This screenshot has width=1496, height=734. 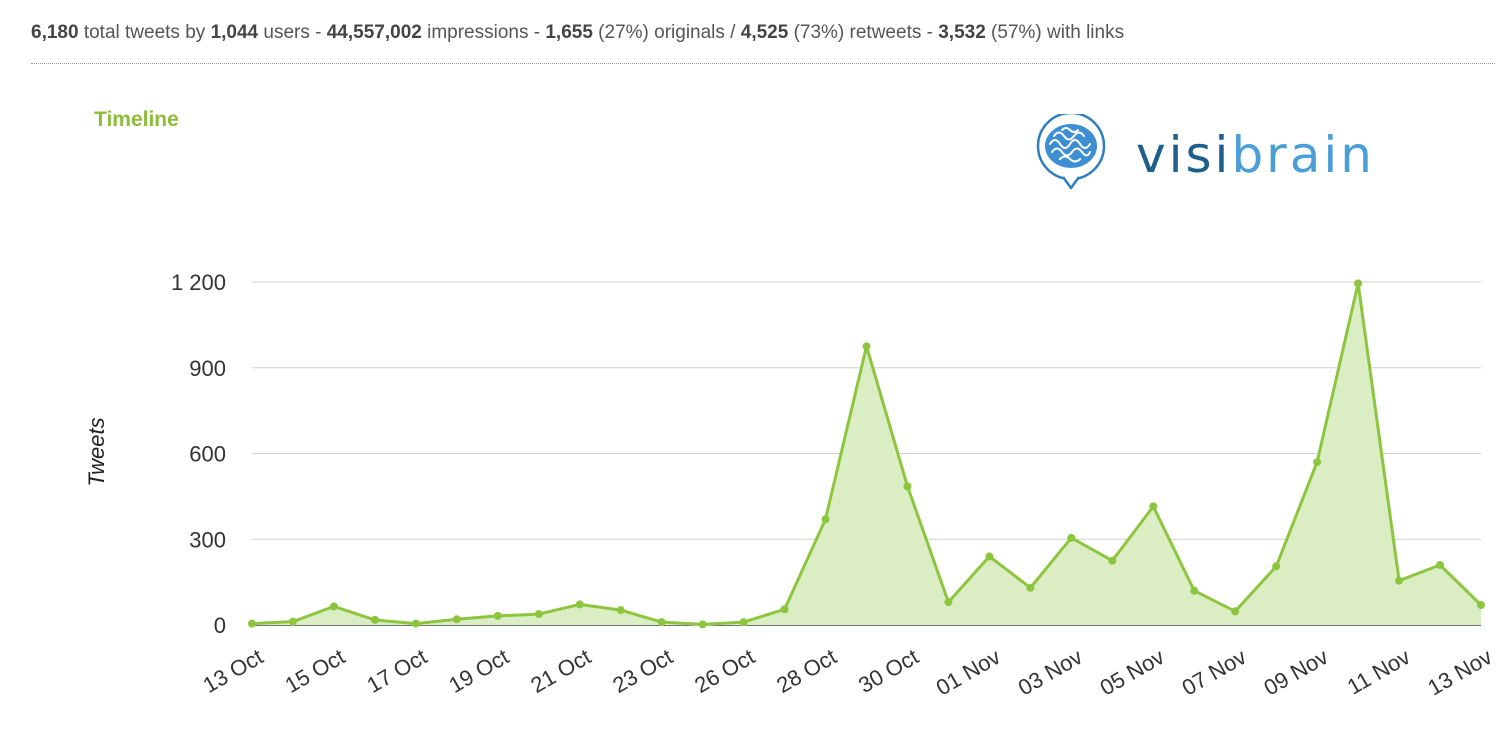 What do you see at coordinates (220, 625) in the screenshot?
I see `y-tick-label: 0` at bounding box center [220, 625].